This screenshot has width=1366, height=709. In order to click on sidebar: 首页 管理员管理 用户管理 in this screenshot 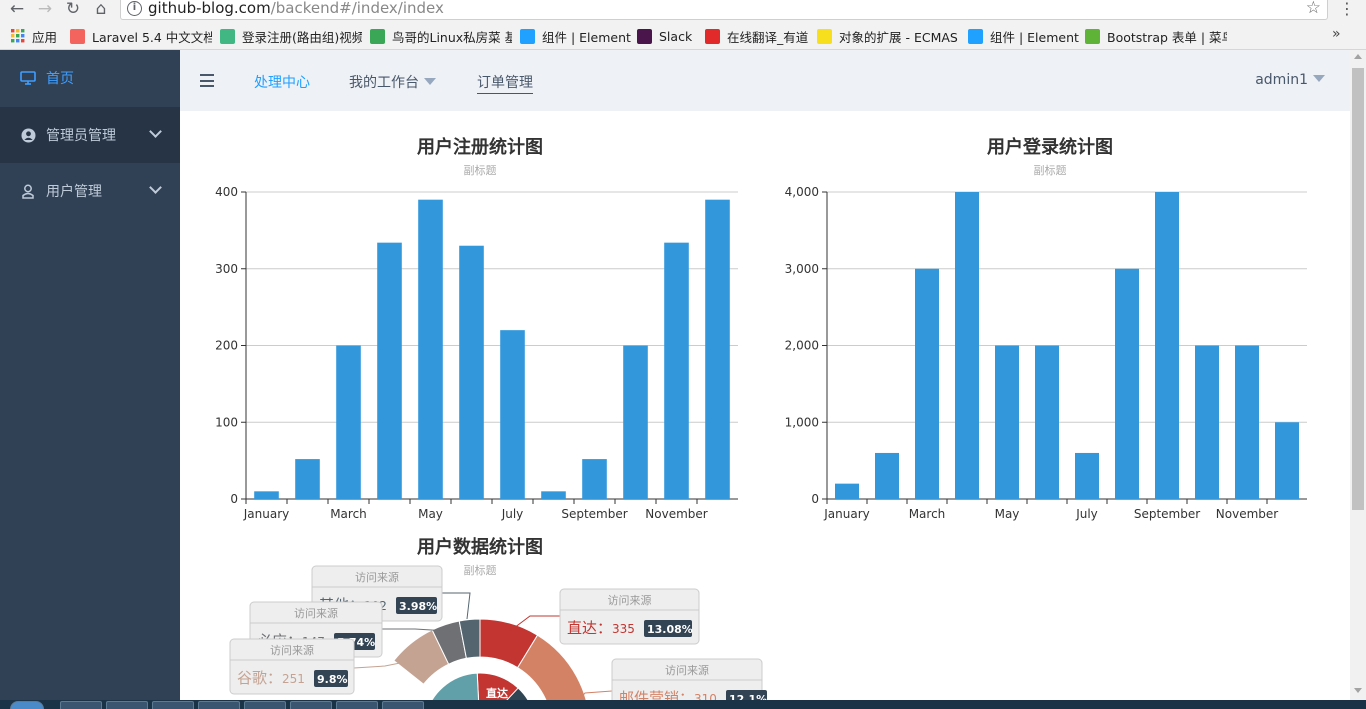, I will do `click(90, 379)`.